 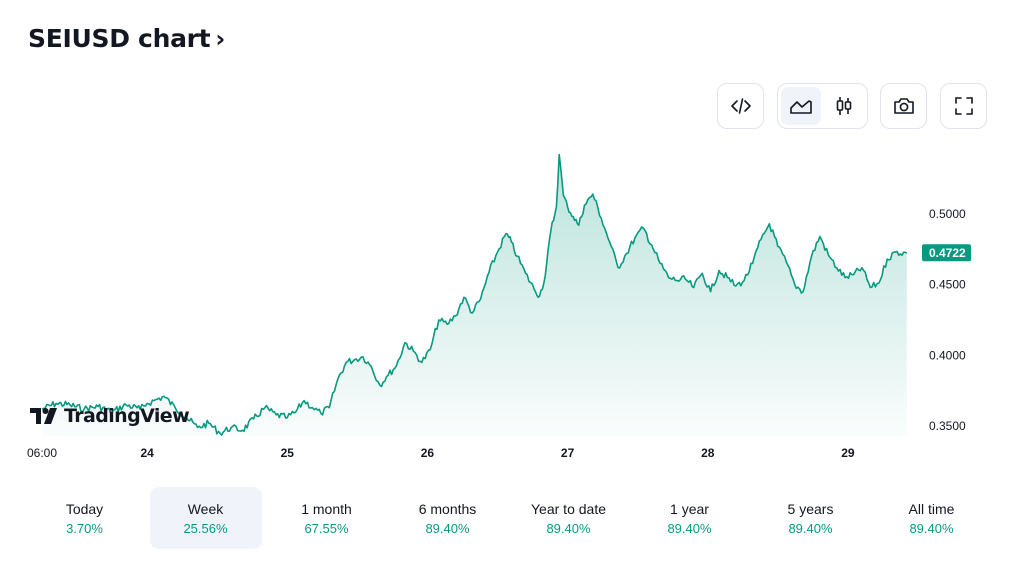 What do you see at coordinates (205, 528) in the screenshot?
I see `period-change: 25.56%` at bounding box center [205, 528].